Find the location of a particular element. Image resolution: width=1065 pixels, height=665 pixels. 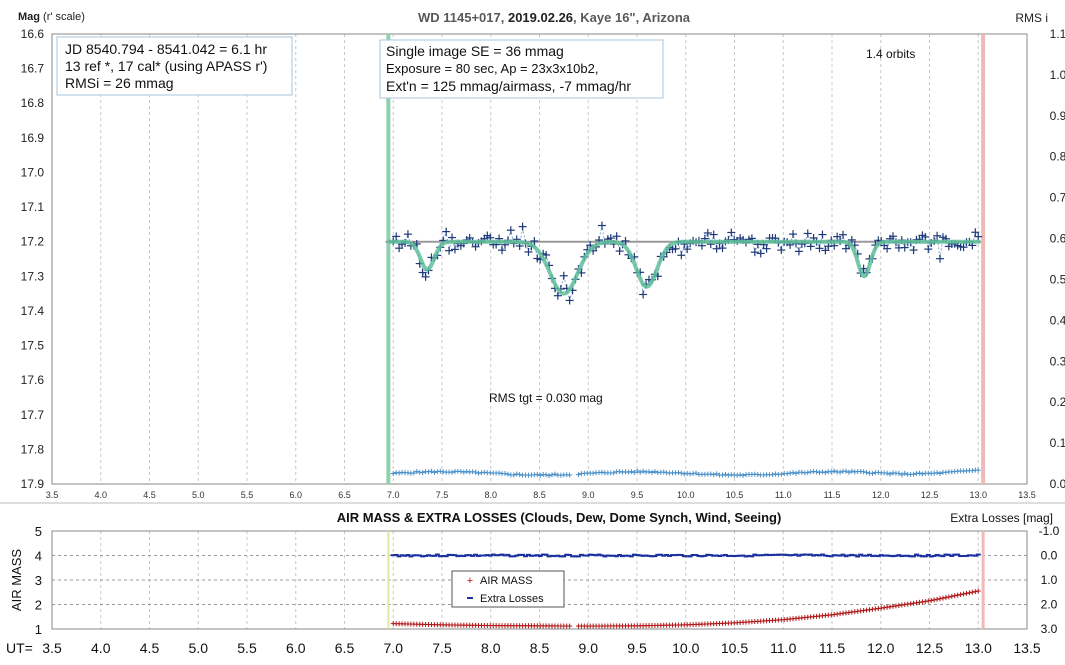

bottom-x-tick-label: 12.0 is located at coordinates (880, 648).